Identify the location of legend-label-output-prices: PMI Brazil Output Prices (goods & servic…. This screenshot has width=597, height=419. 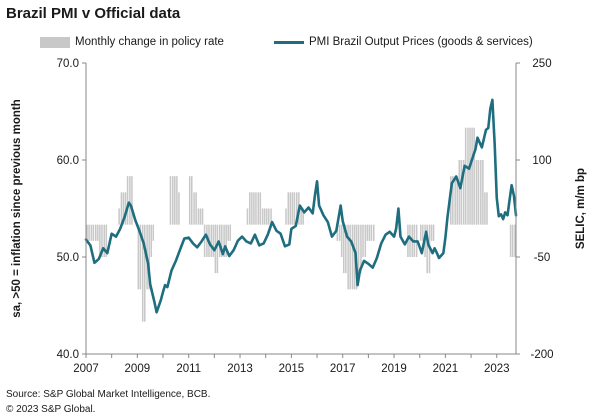
(421, 42).